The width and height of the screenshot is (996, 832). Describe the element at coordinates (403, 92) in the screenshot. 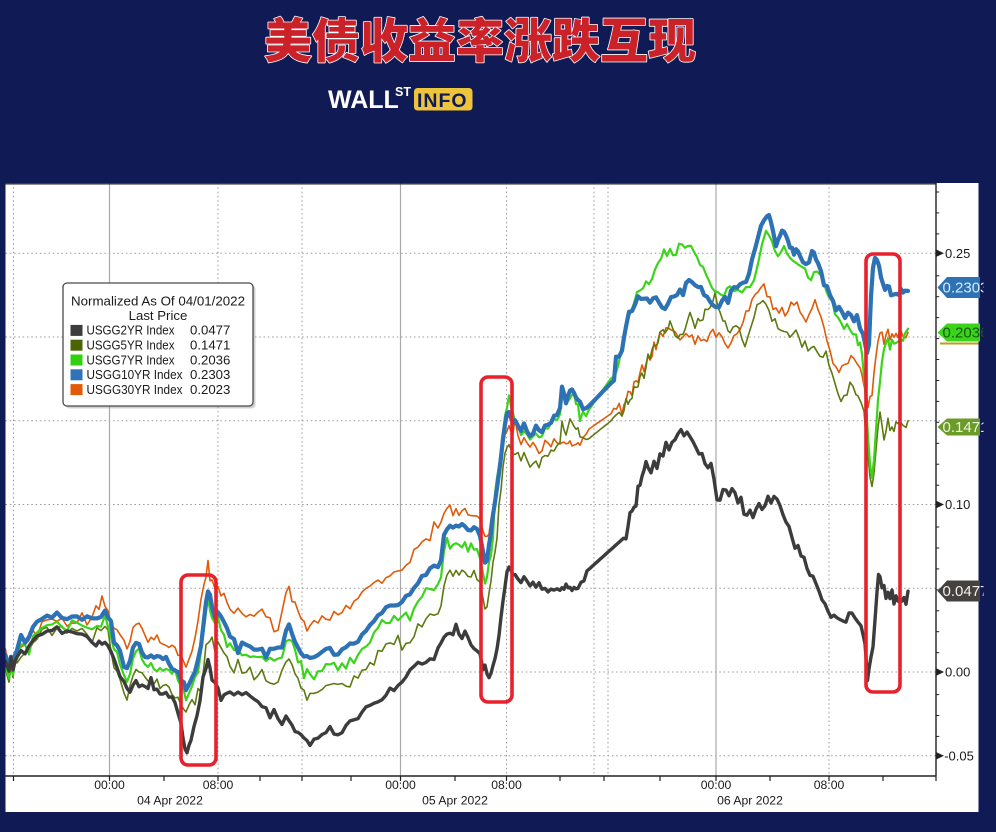

I see `svg-text: ST` at that location.